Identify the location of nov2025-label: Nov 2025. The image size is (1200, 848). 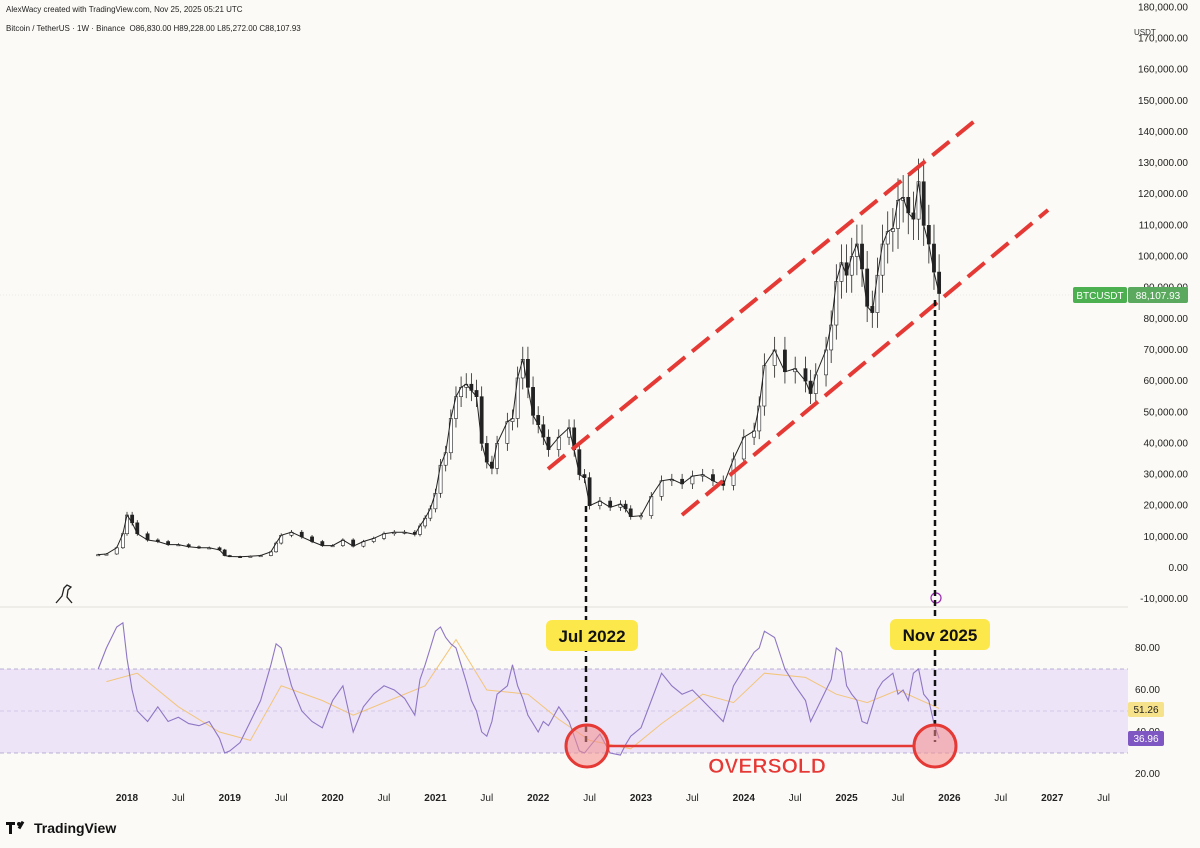
(940, 635).